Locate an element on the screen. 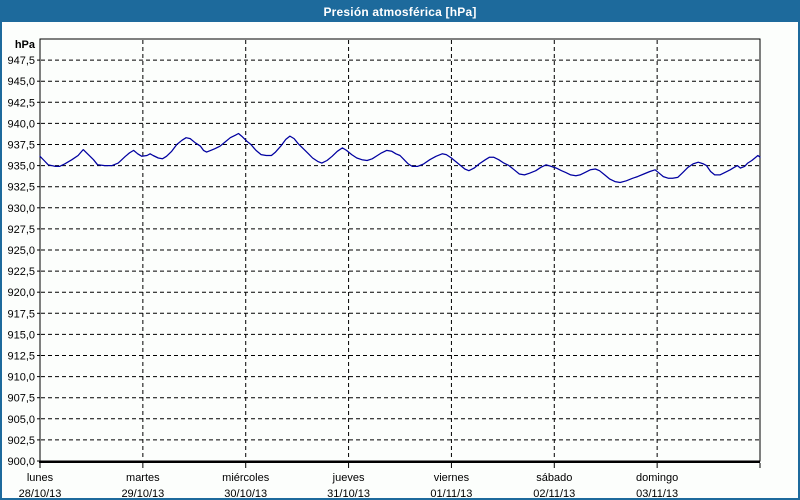  pressure-line is located at coordinates (400, 158).